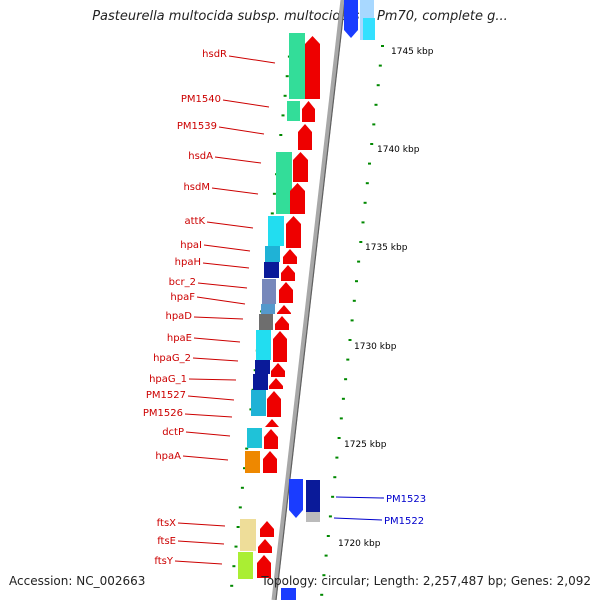 This screenshot has width=600, height=600. What do you see at coordinates (375, 347) in the screenshot?
I see `scale-label: 1730 kbp` at bounding box center [375, 347].